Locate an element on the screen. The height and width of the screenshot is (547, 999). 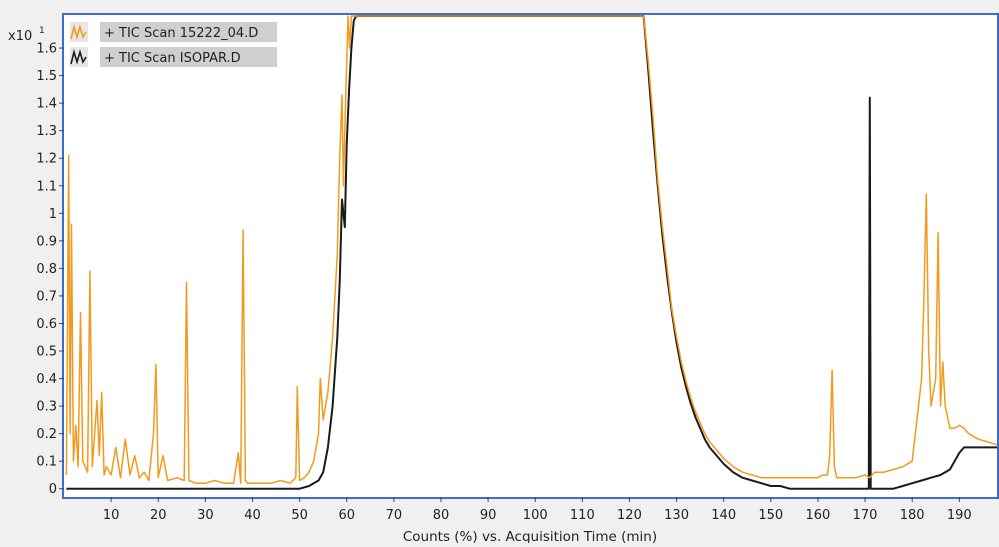
x-tick-label: 160 is located at coordinates (818, 515).